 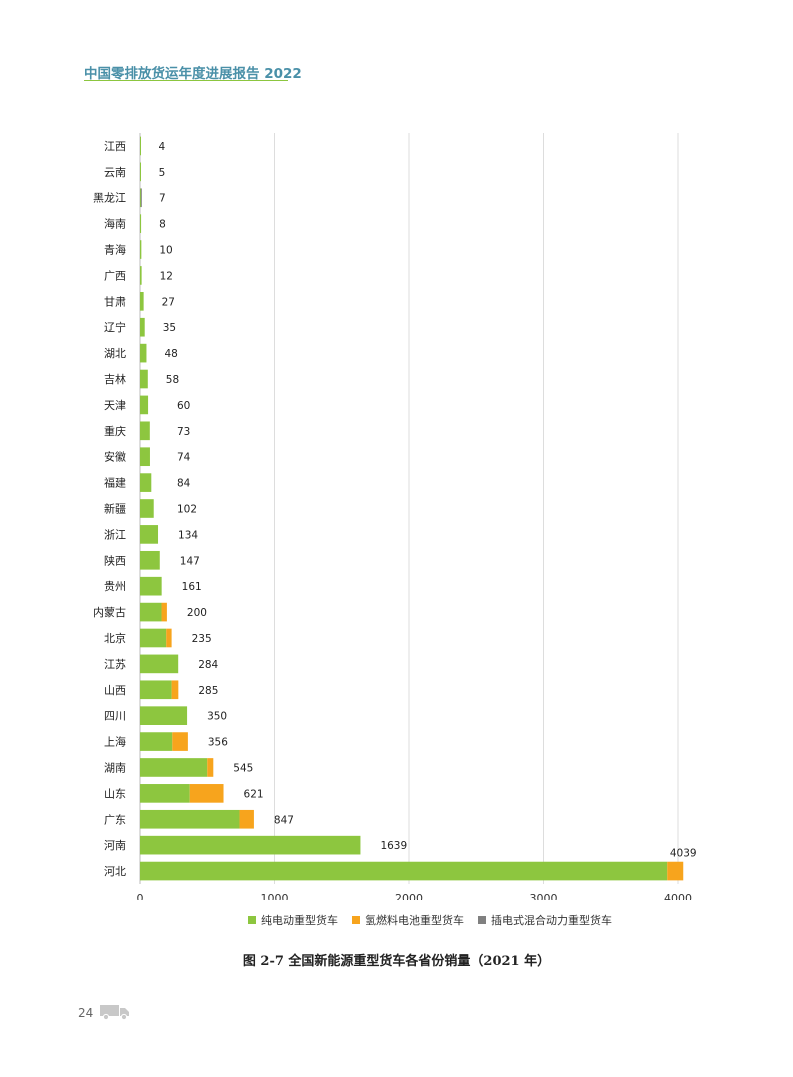 What do you see at coordinates (183, 406) in the screenshot?
I see `data-label: 60` at bounding box center [183, 406].